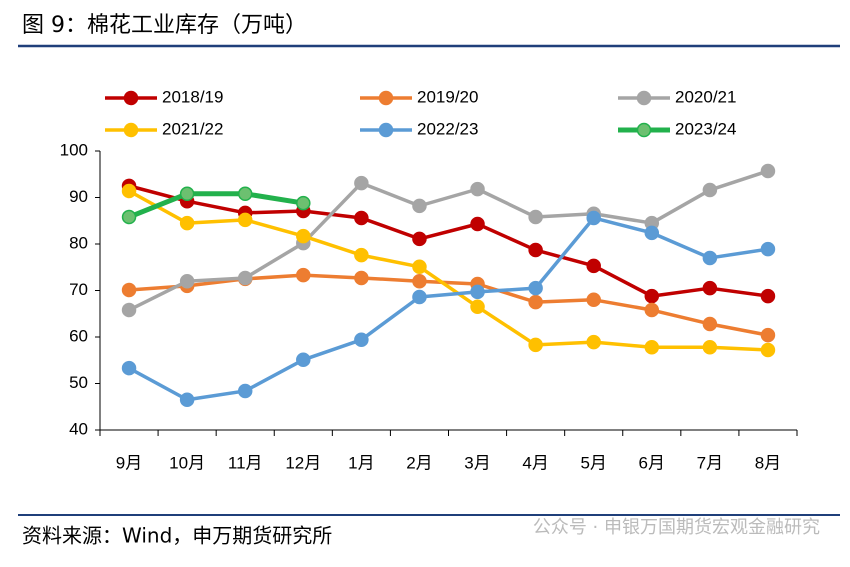 The height and width of the screenshot is (567, 850). What do you see at coordinates (447, 96) in the screenshot?
I see `legend-label: 2019/20` at bounding box center [447, 96].